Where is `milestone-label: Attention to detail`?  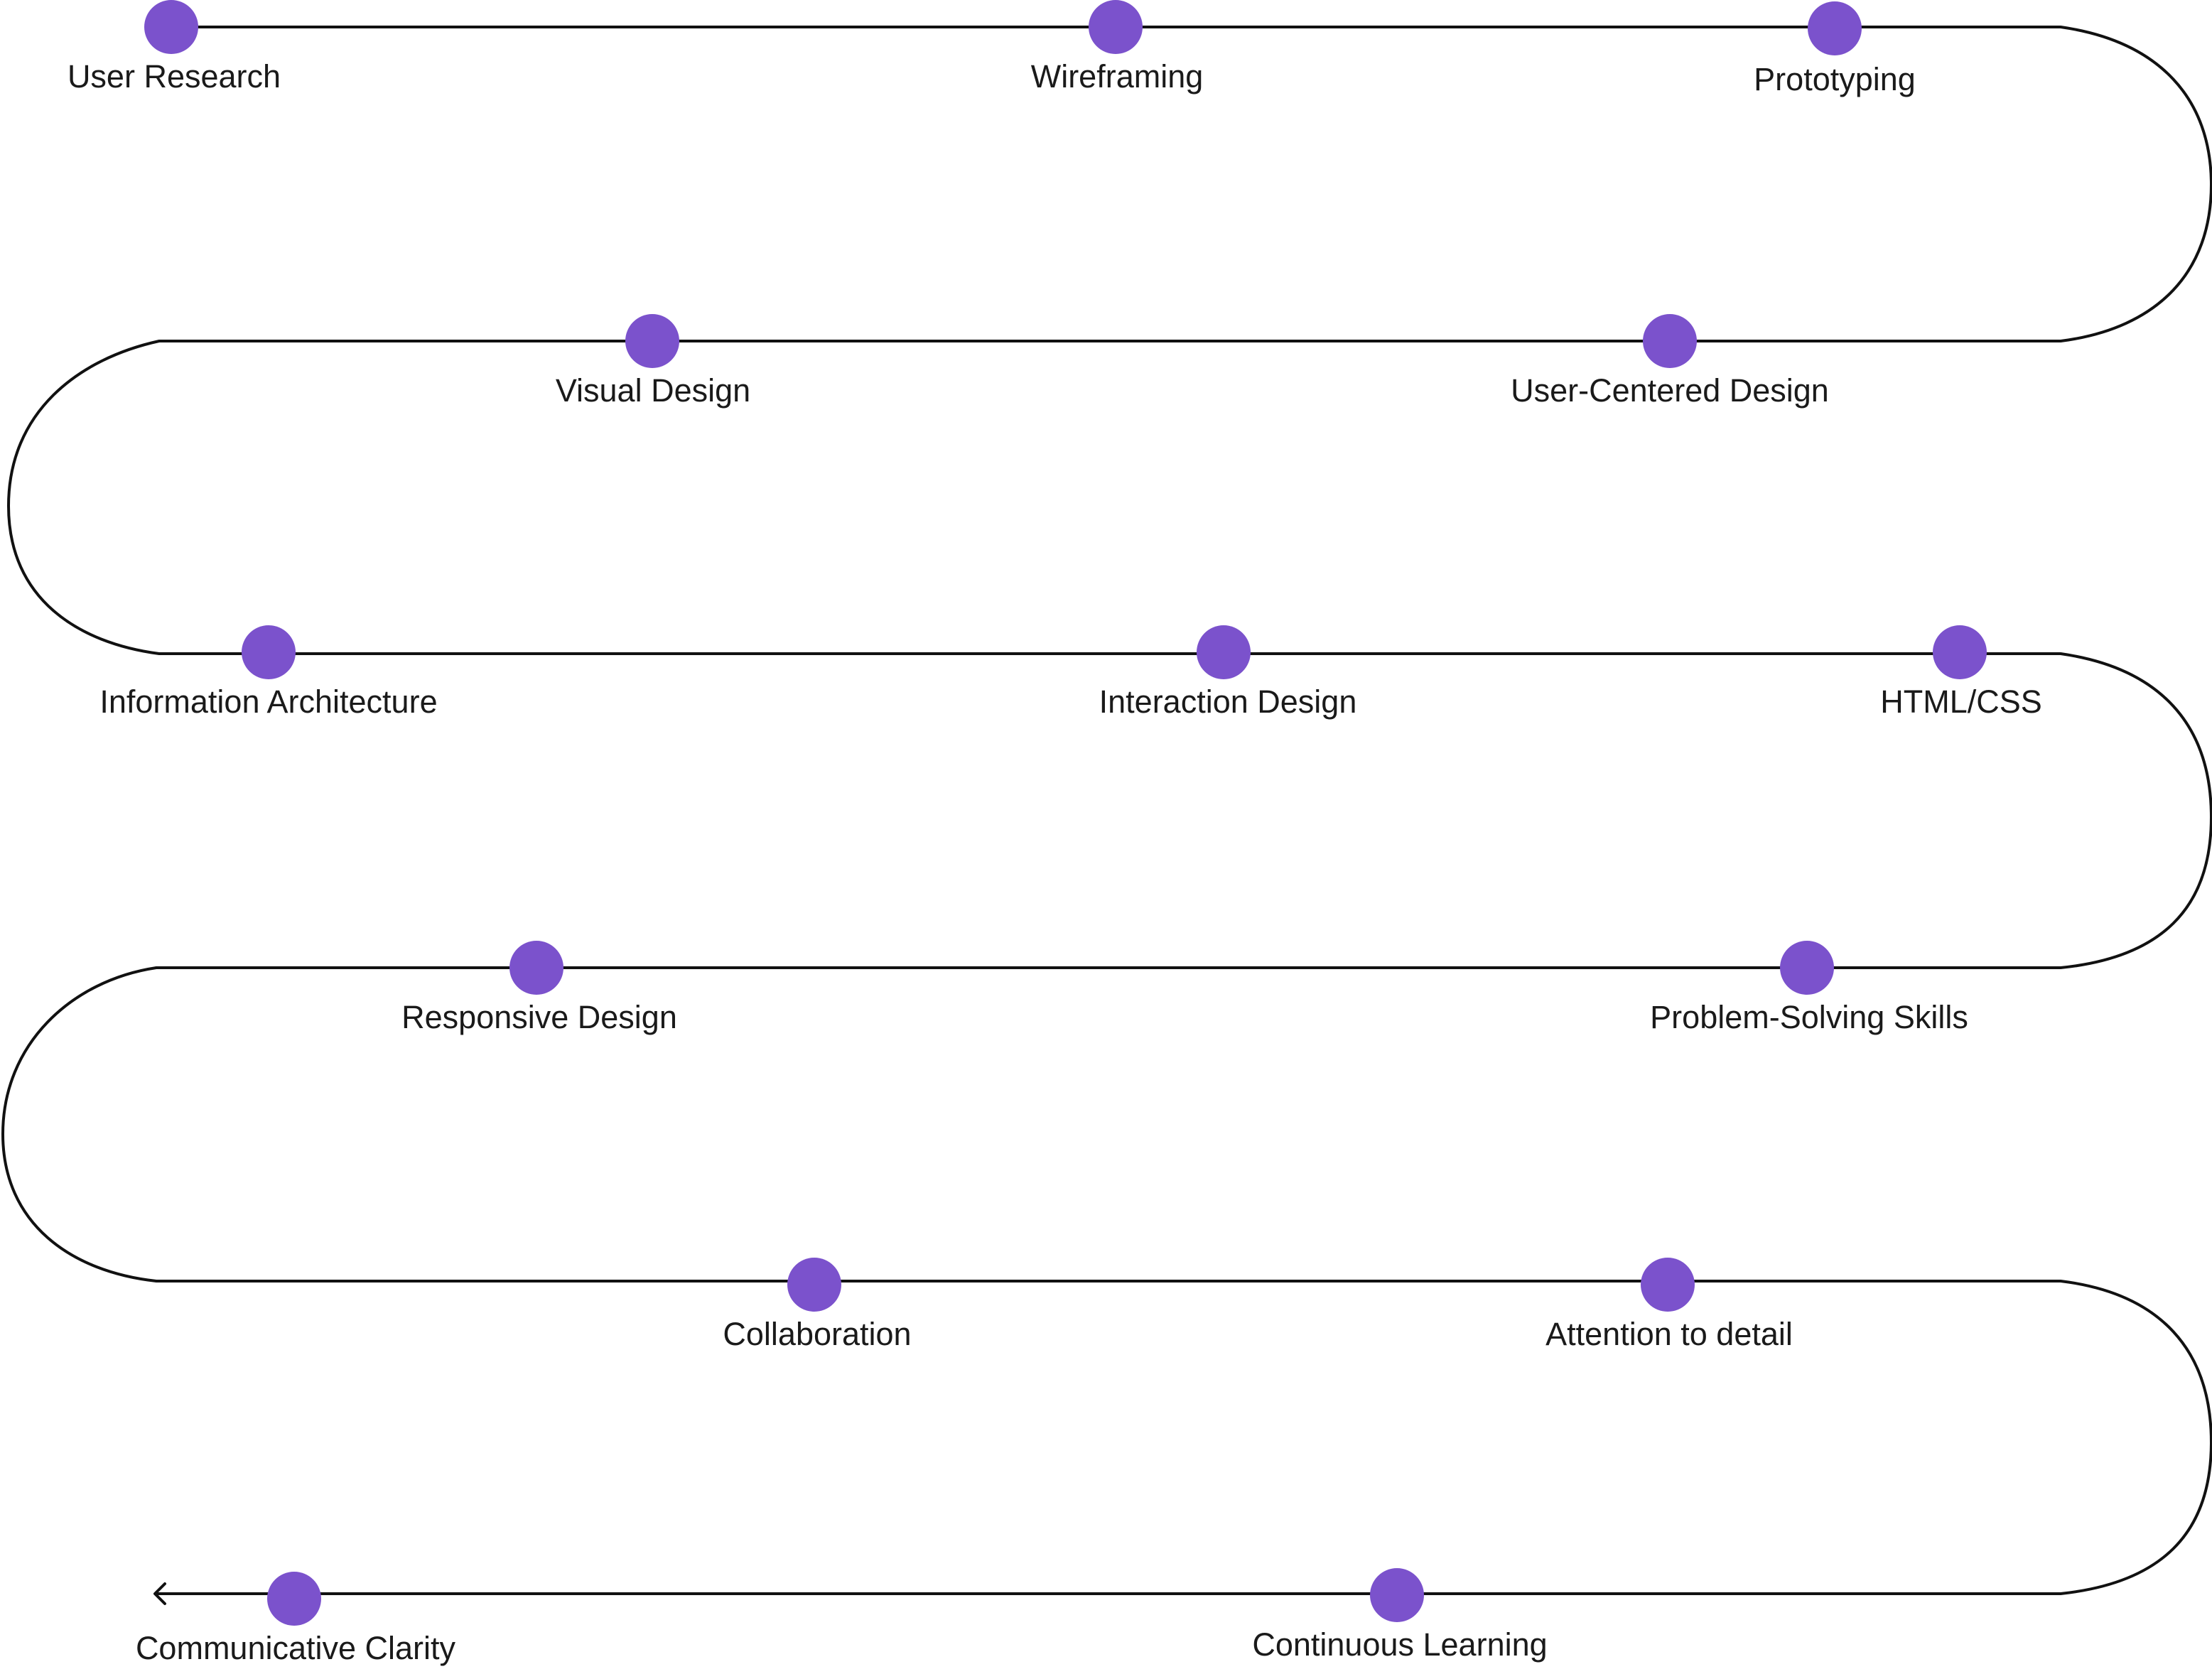
milestone-label: Attention to detail is located at coordinates (1669, 1334).